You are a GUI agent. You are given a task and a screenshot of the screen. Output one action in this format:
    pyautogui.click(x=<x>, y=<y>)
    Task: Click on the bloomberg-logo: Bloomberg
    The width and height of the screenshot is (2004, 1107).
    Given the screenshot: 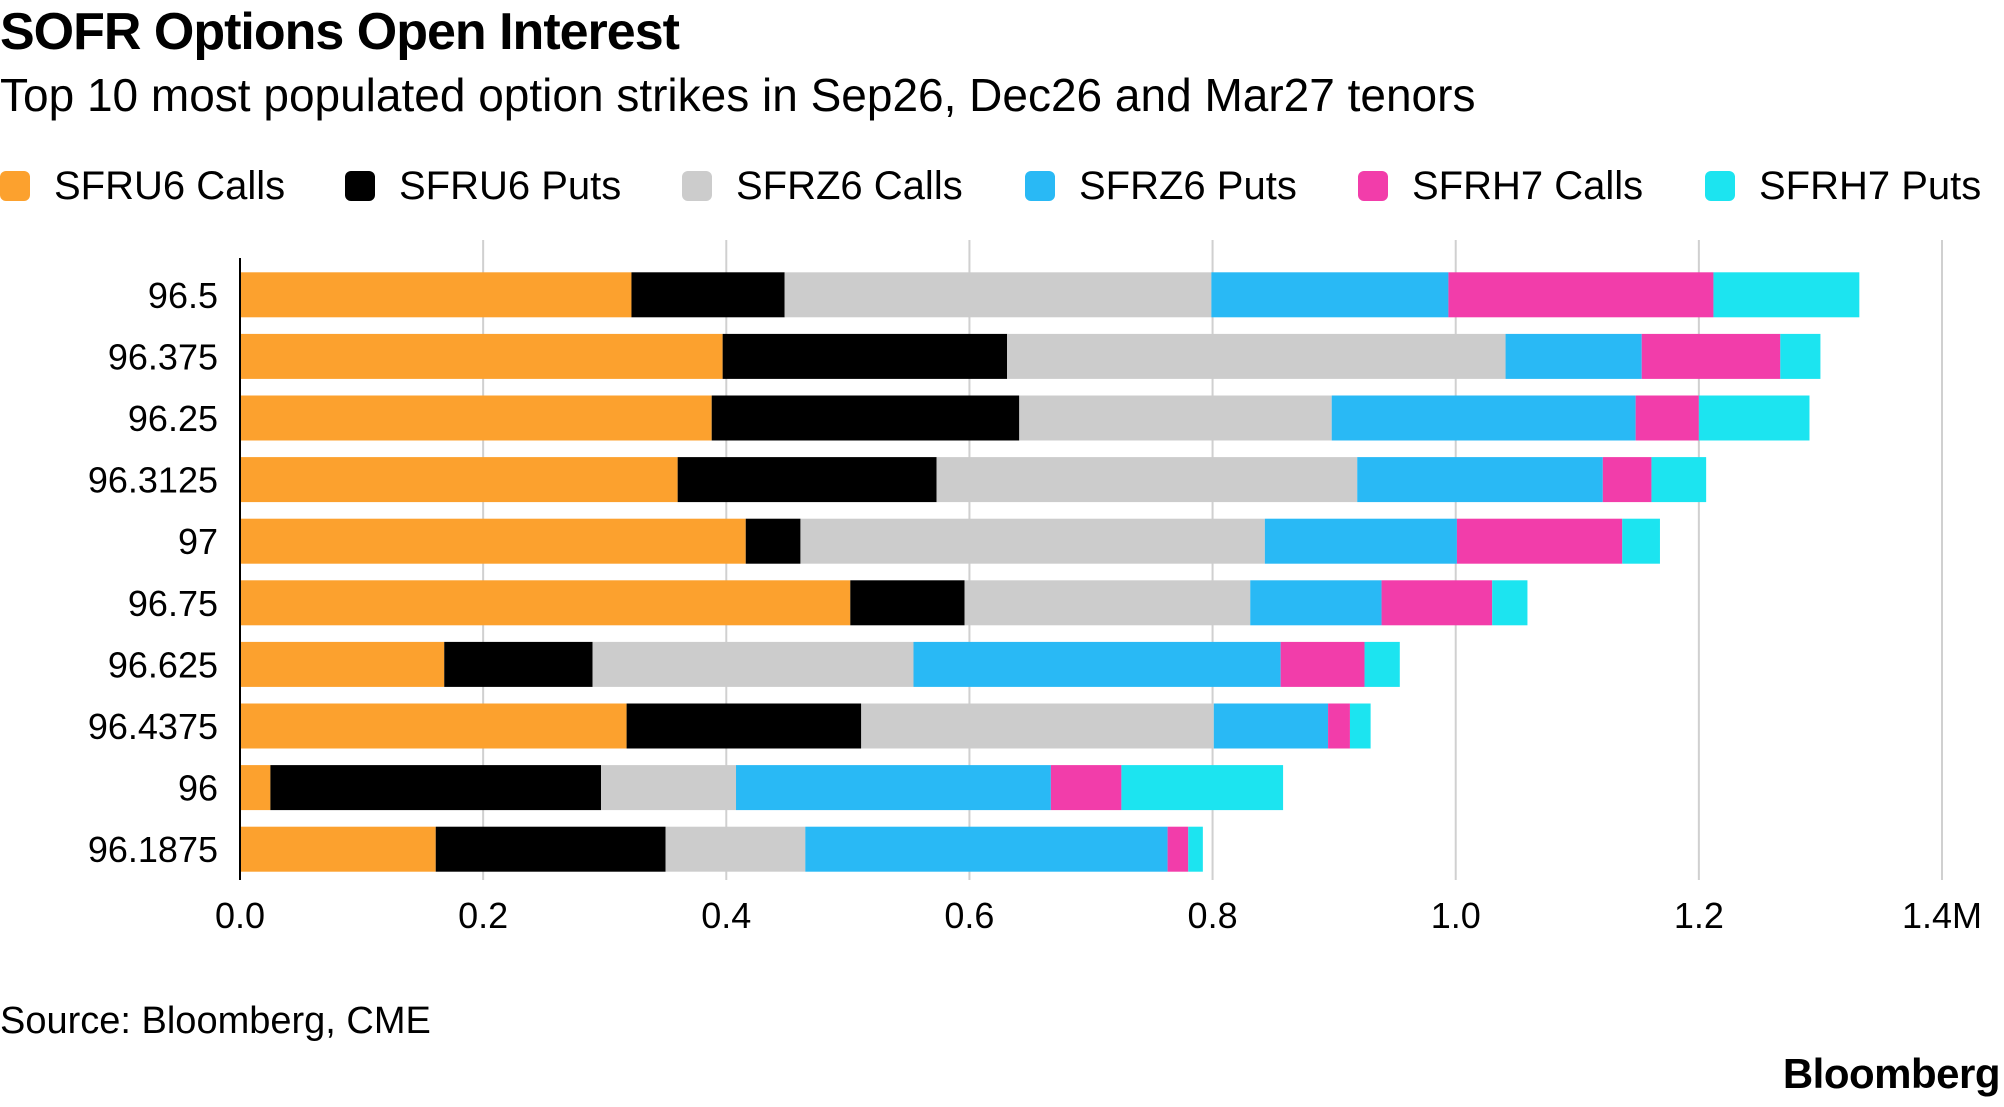 What is the action you would take?
    pyautogui.click(x=1891, y=1073)
    